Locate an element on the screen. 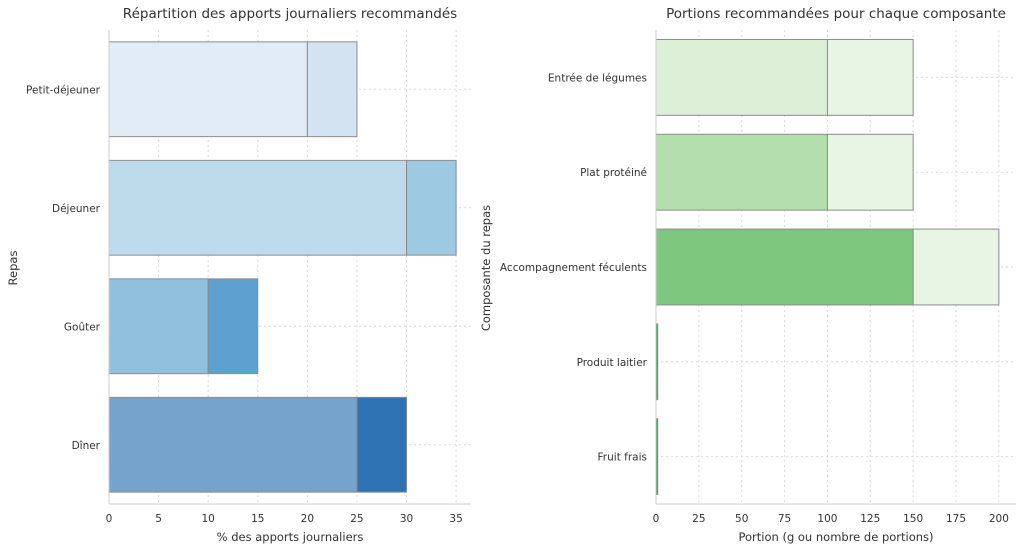  x-axis-label: % des apports journaliers is located at coordinates (290, 537).